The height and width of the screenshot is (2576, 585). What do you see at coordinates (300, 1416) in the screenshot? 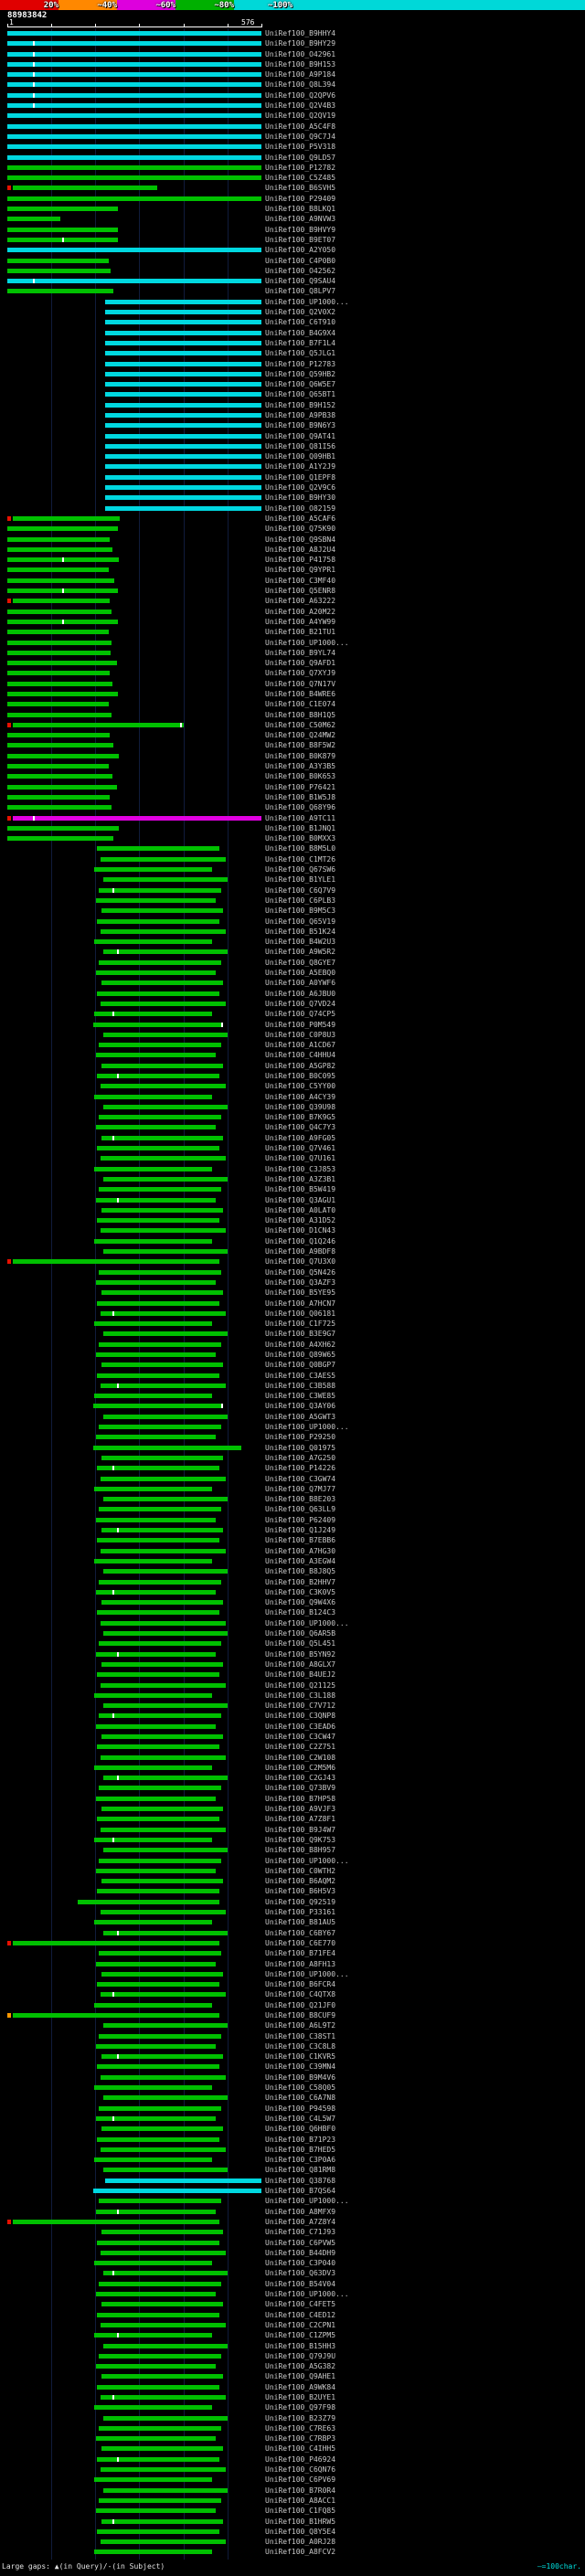
I see `hit-label: UniRef100_A5GWT3` at bounding box center [300, 1416].